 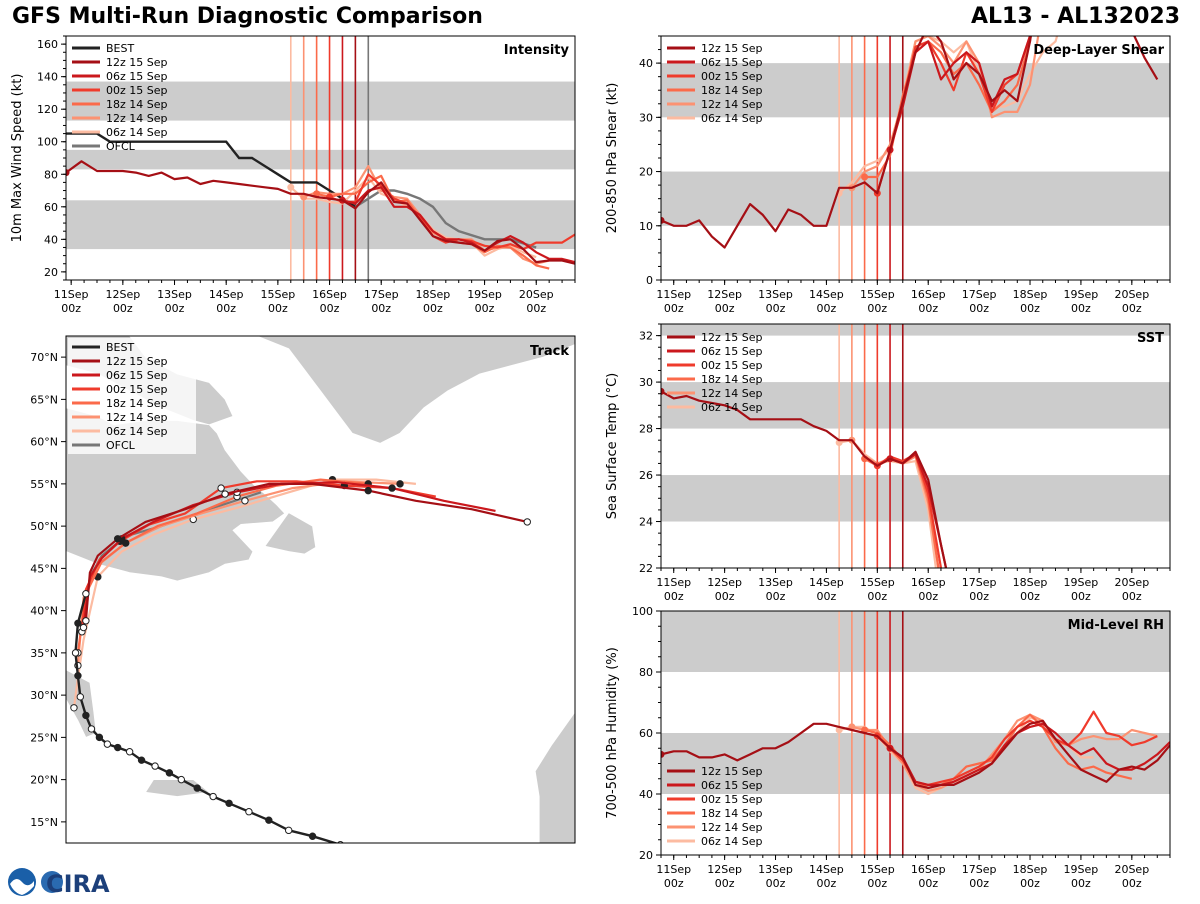 What do you see at coordinates (121, 146) in the screenshot?
I see `intensity-legend-label: OFCL` at bounding box center [121, 146].